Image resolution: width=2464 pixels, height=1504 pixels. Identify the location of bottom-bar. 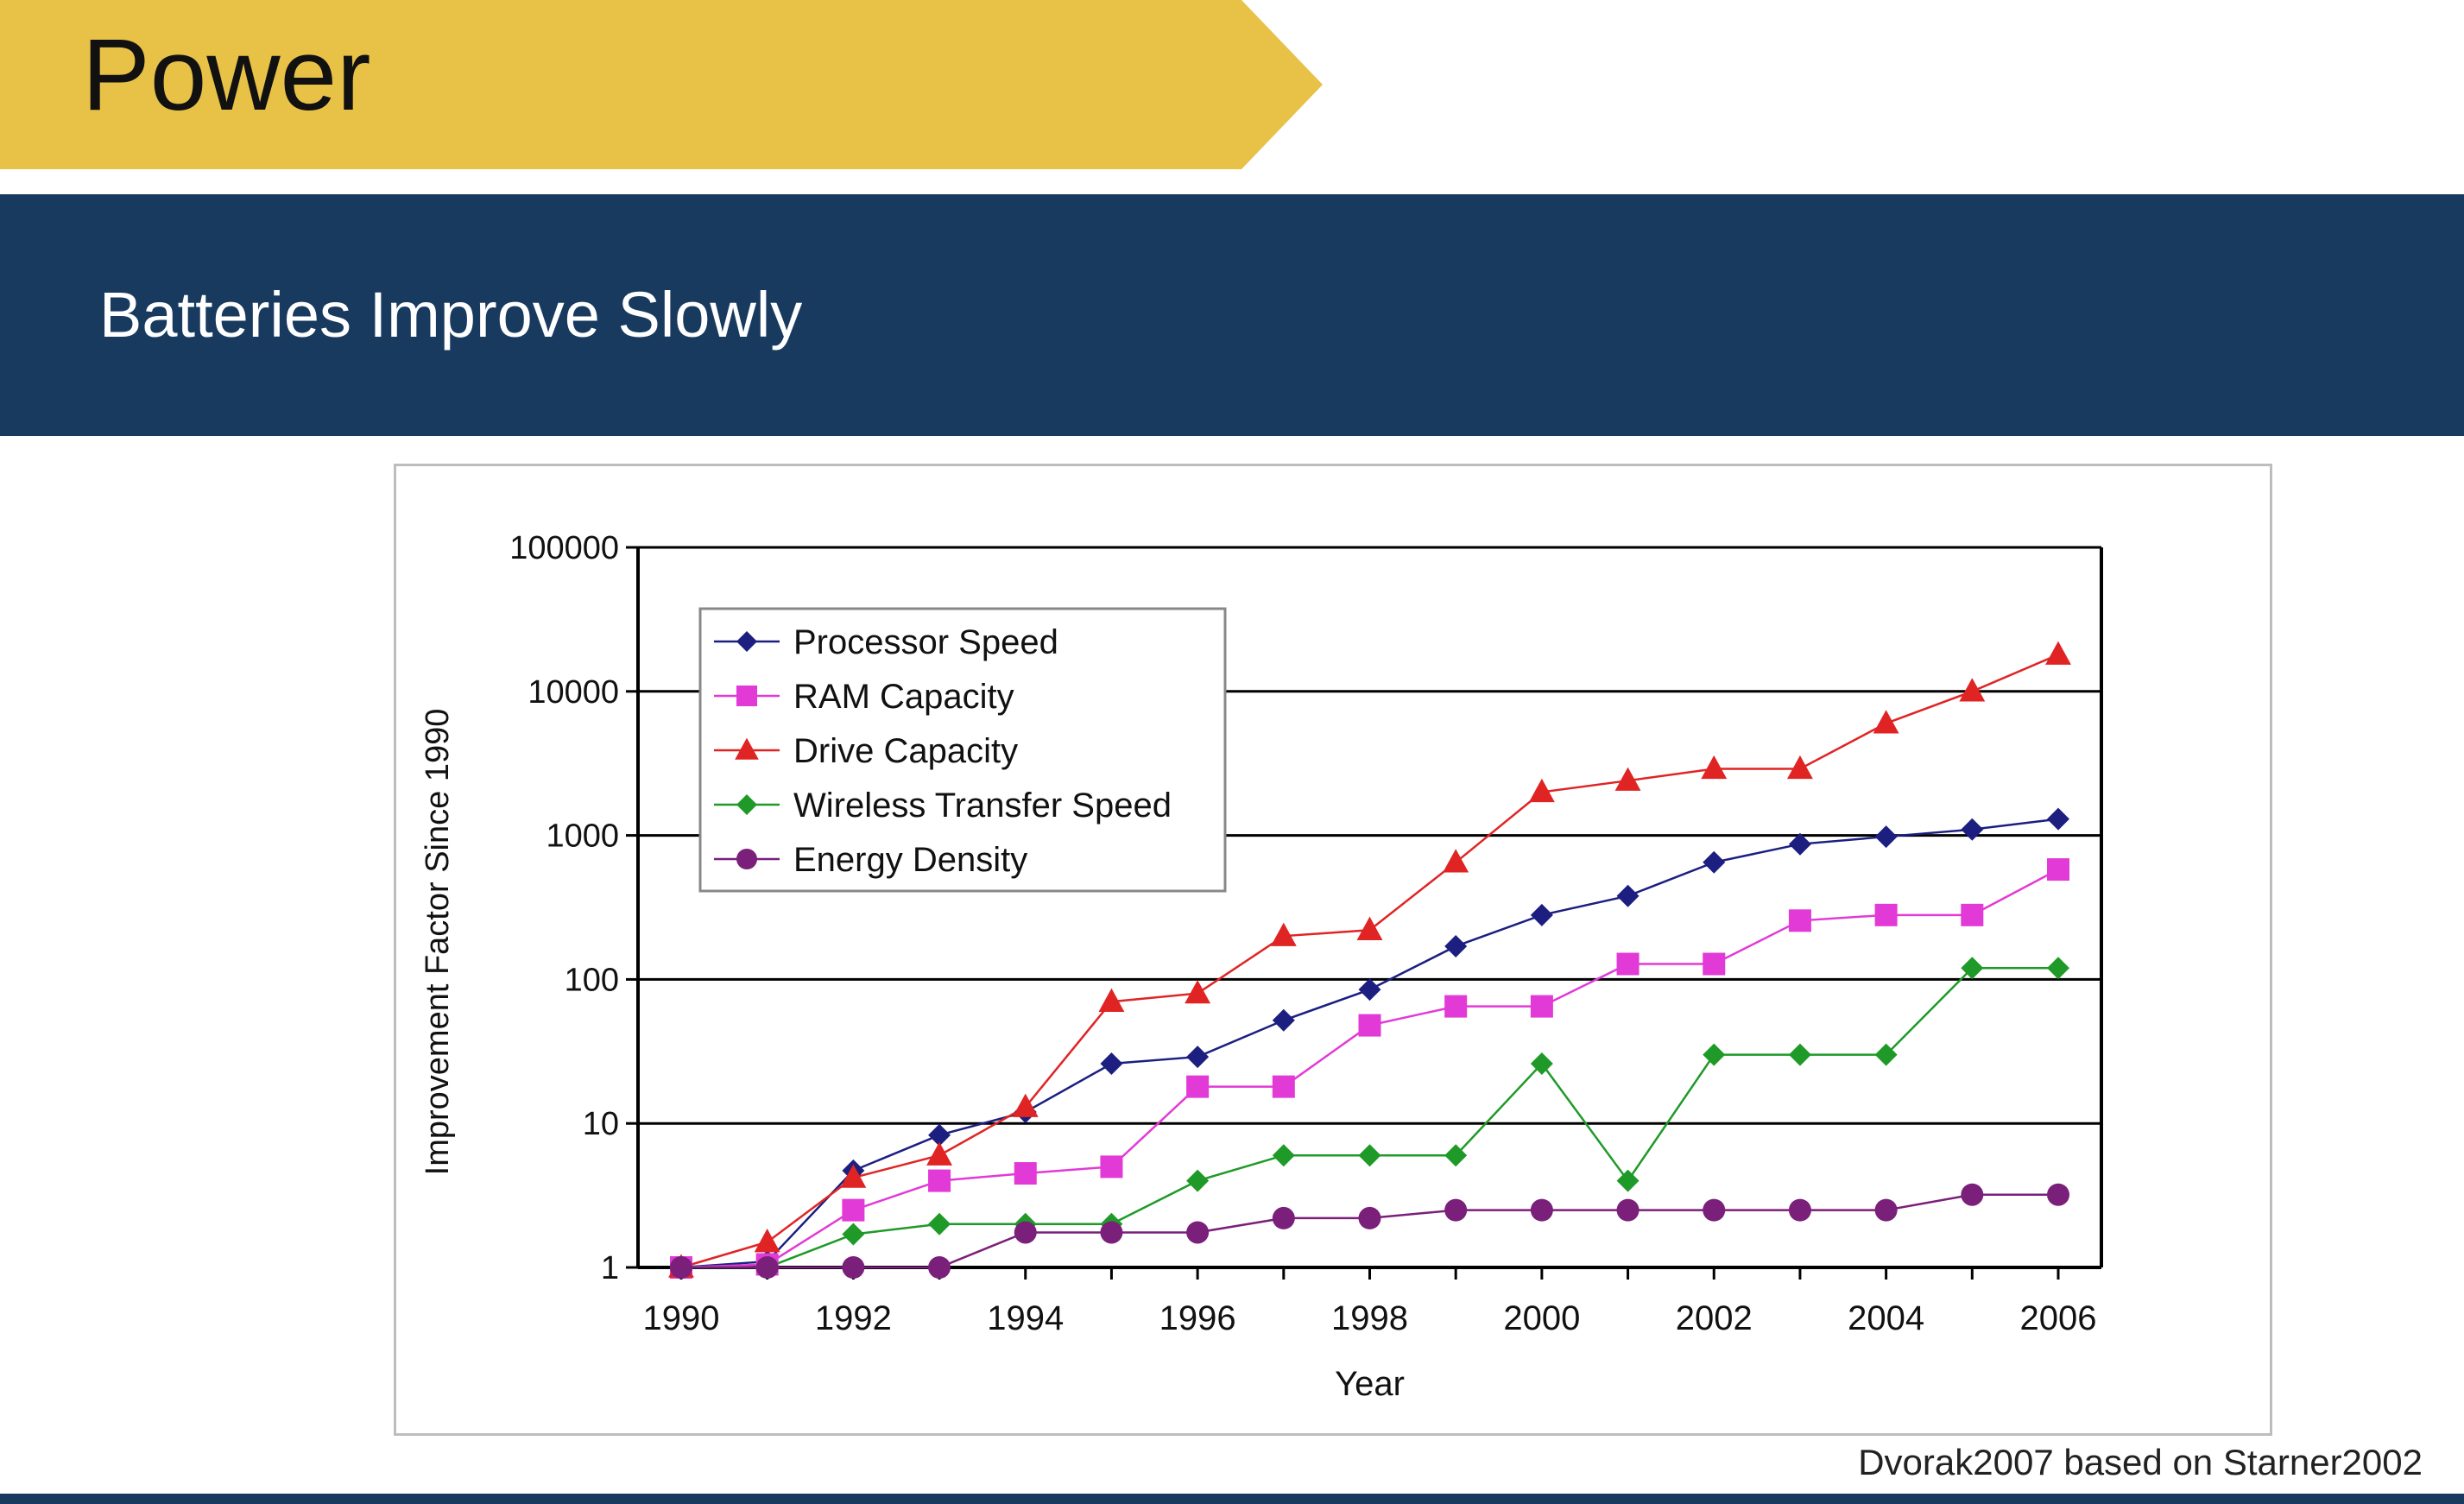
(1232, 1499).